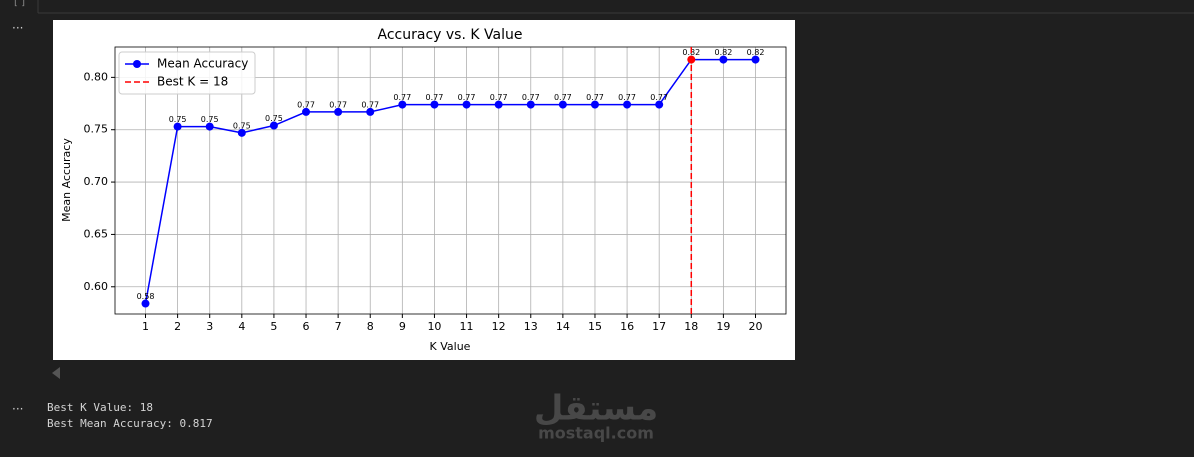 The image size is (1194, 457). What do you see at coordinates (691, 326) in the screenshot?
I see `x-tick-label: 18` at bounding box center [691, 326].